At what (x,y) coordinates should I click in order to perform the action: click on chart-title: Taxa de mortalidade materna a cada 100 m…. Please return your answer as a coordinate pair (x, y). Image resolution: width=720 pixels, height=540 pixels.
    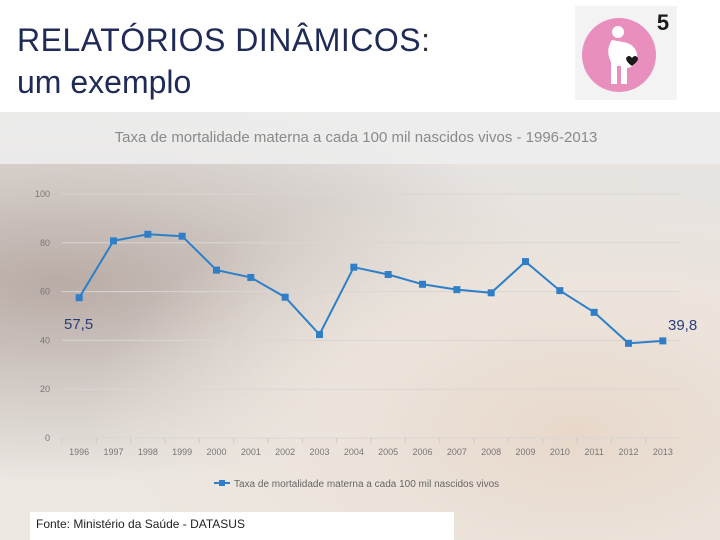
    Looking at the image, I should click on (356, 137).